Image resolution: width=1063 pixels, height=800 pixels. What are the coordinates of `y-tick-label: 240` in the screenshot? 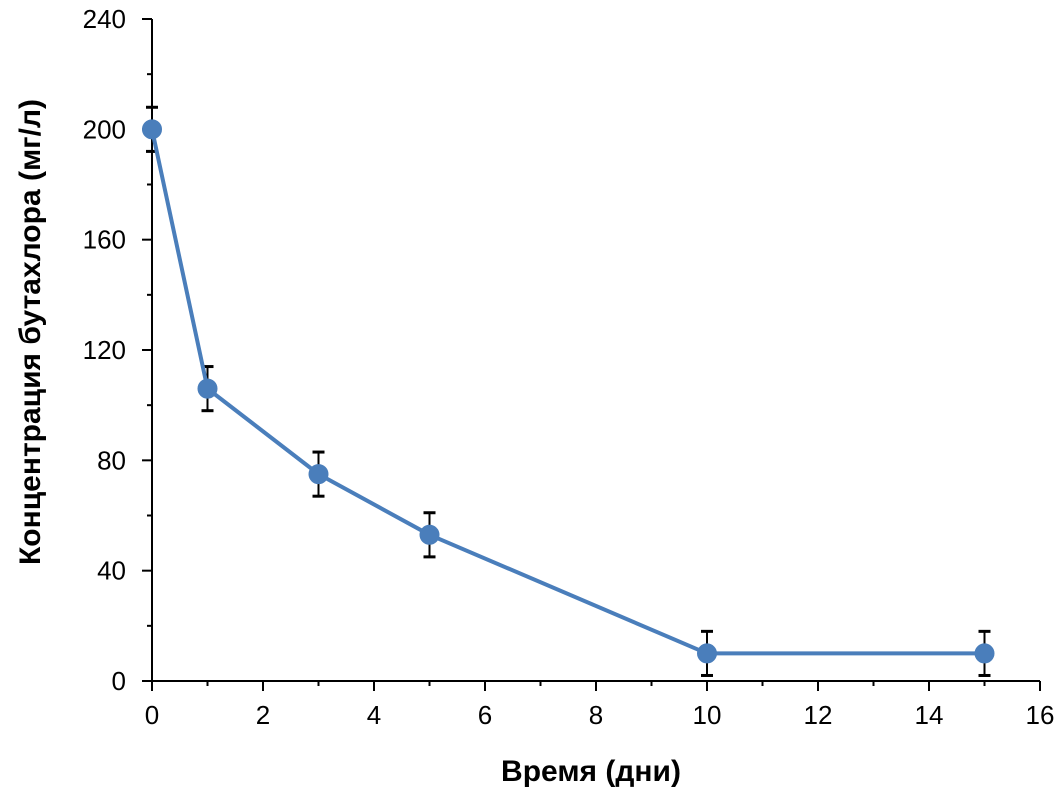 It's located at (104, 19).